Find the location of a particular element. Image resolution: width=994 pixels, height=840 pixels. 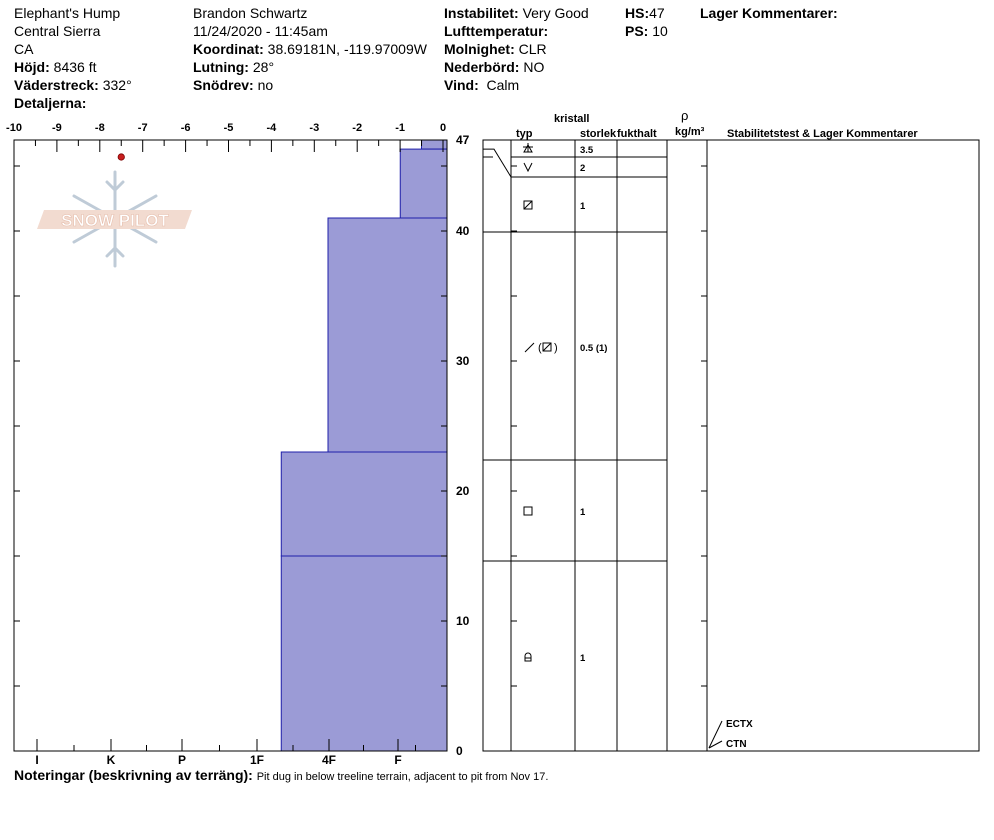

air-temp-marker is located at coordinates (121, 157).